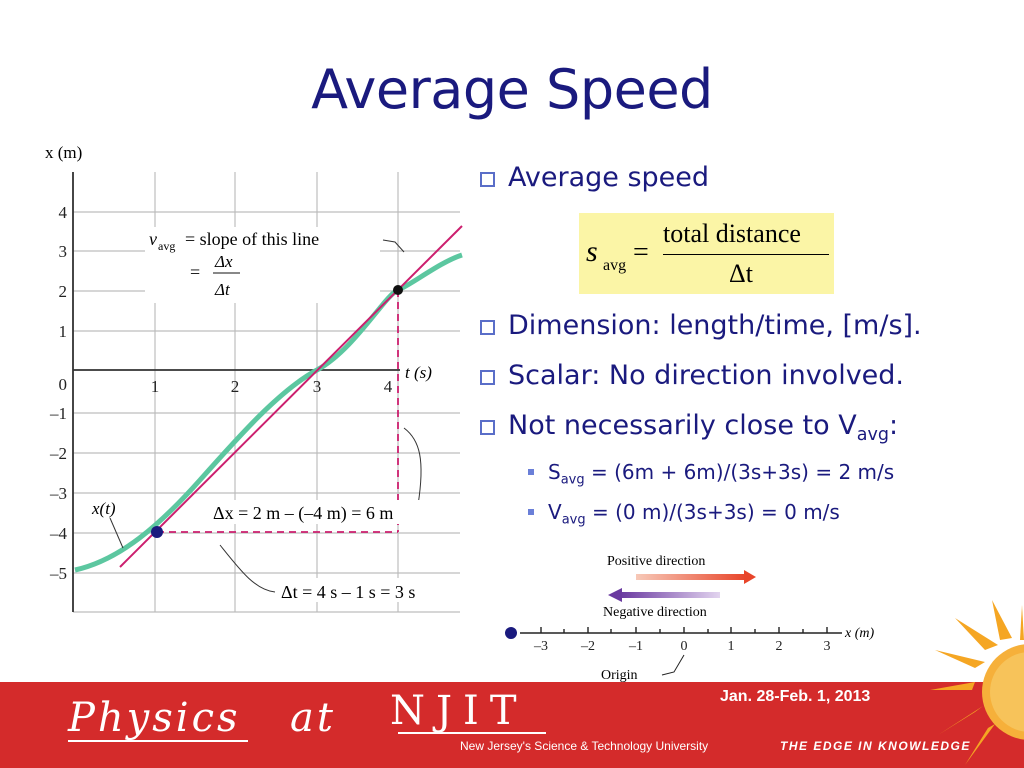 The width and height of the screenshot is (1024, 768). What do you see at coordinates (348, 592) in the screenshot?
I see `delta-t-label: Δt = 4 s – 1 s = 3 s` at bounding box center [348, 592].